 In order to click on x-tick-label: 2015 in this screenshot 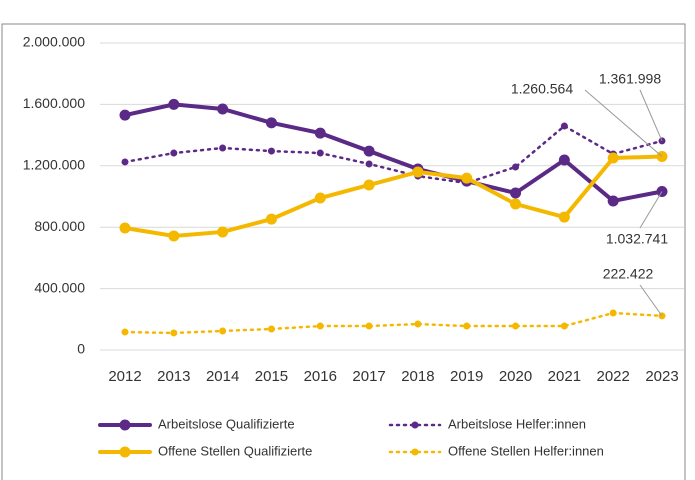, I will do `click(271, 376)`.